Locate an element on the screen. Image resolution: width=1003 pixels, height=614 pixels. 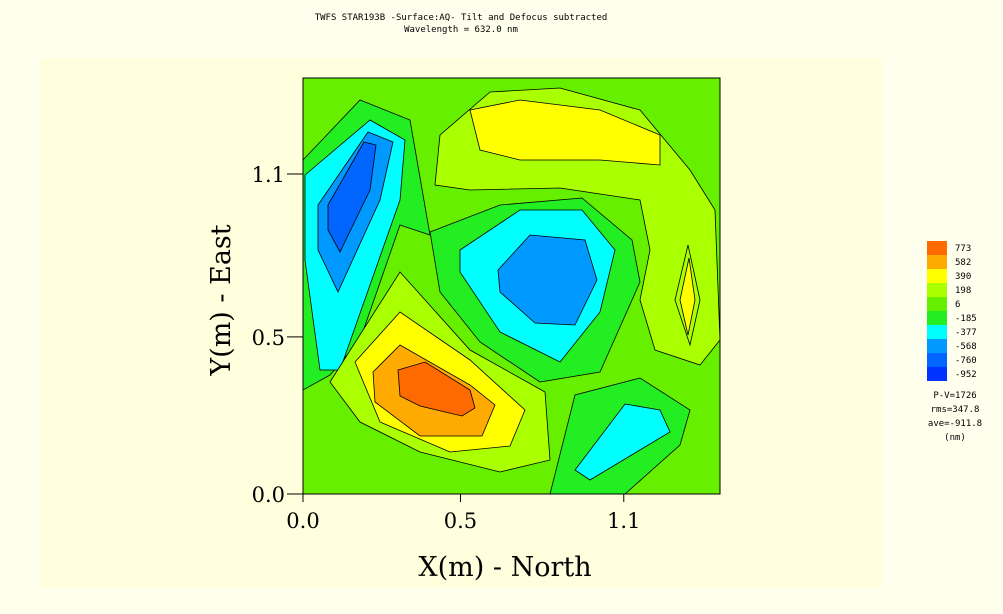
chart-subtitle: Wavelength = 632.0 nm is located at coordinates (461, 30).